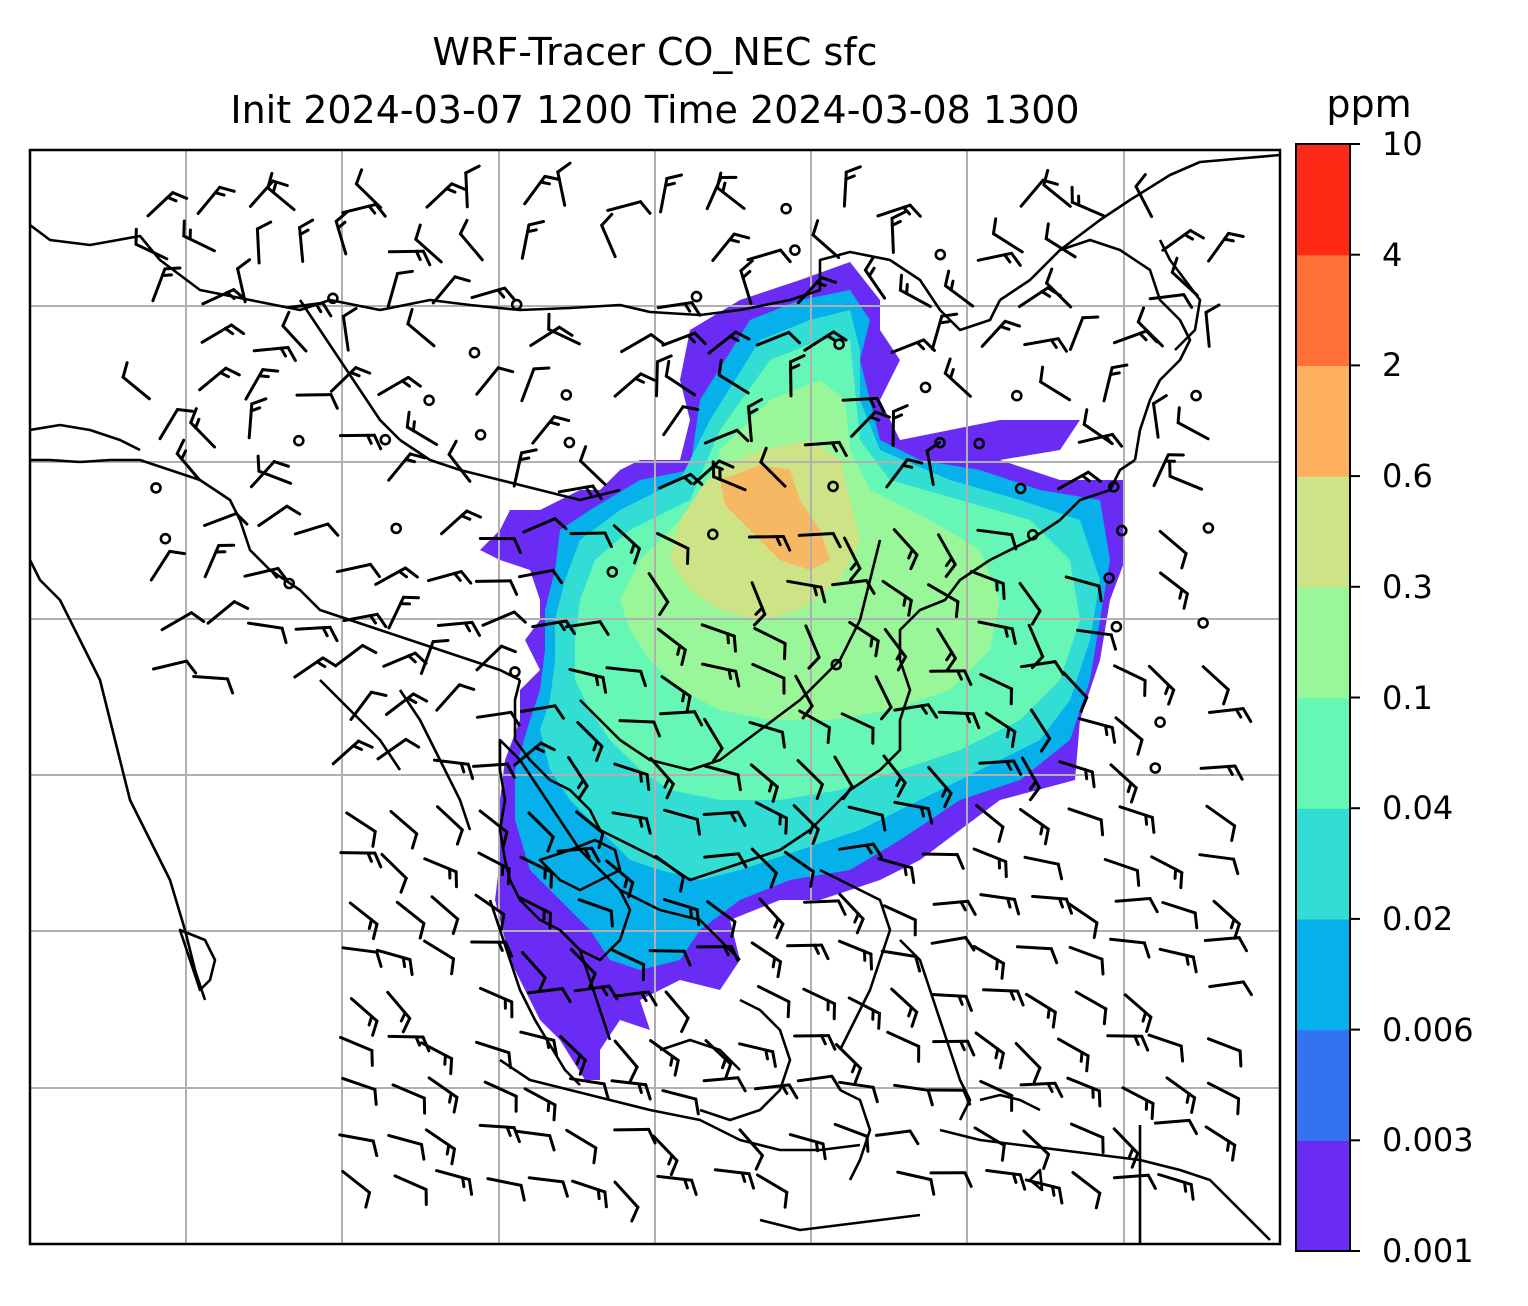 This screenshot has height=1306, width=1528. Describe the element at coordinates (1428, 1140) in the screenshot. I see `colorbar-tick-label: 0.003` at that location.